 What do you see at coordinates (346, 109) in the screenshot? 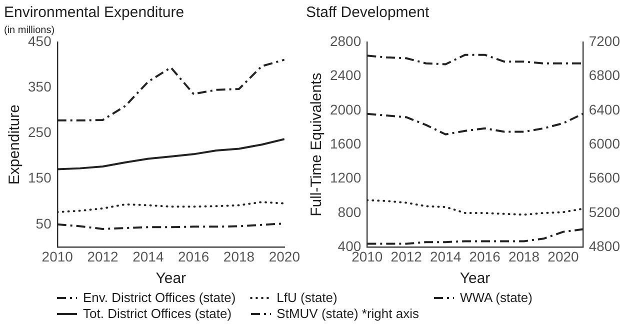
I see `y-tick-label: 2000` at bounding box center [346, 109].